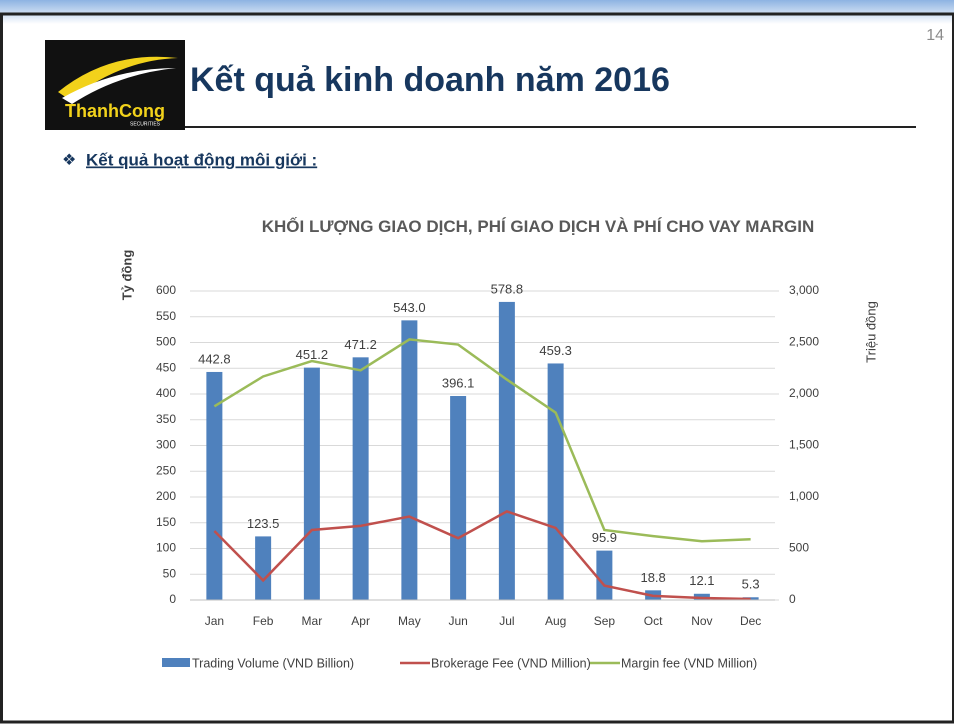 The image size is (954, 724). What do you see at coordinates (166, 419) in the screenshot?
I see `y-tick-label: 350` at bounding box center [166, 419].